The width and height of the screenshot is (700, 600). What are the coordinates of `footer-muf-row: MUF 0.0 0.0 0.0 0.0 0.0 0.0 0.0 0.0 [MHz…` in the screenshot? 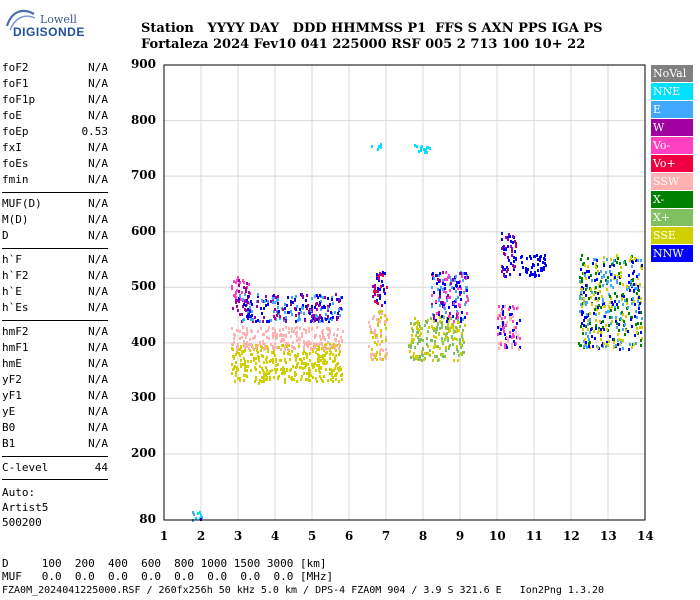 It's located at (168, 576).